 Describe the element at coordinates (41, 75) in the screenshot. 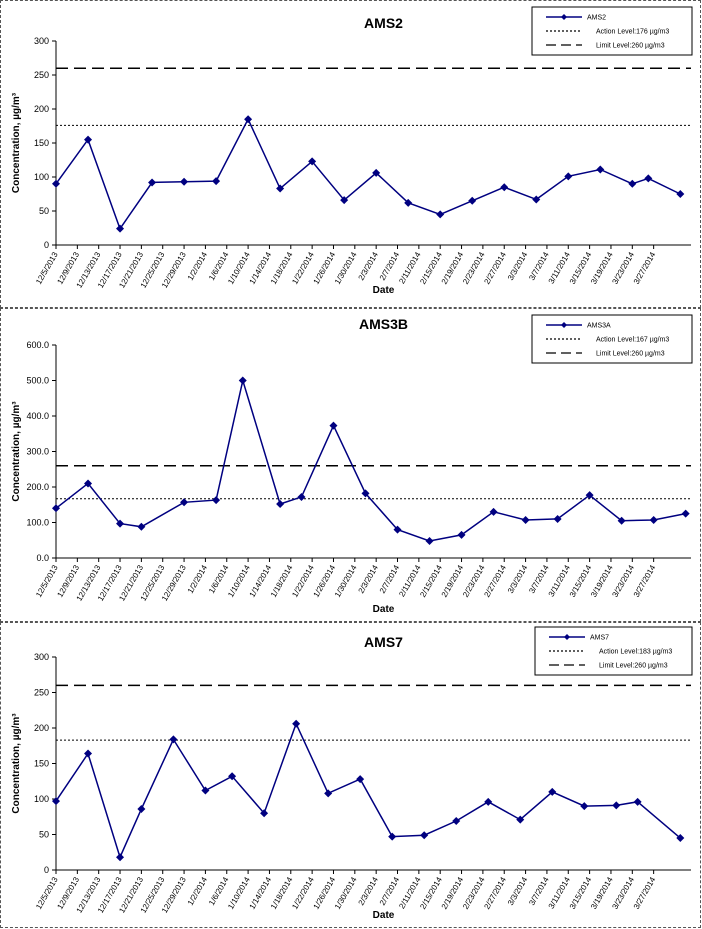

I see `y-tick-label: 250` at that location.